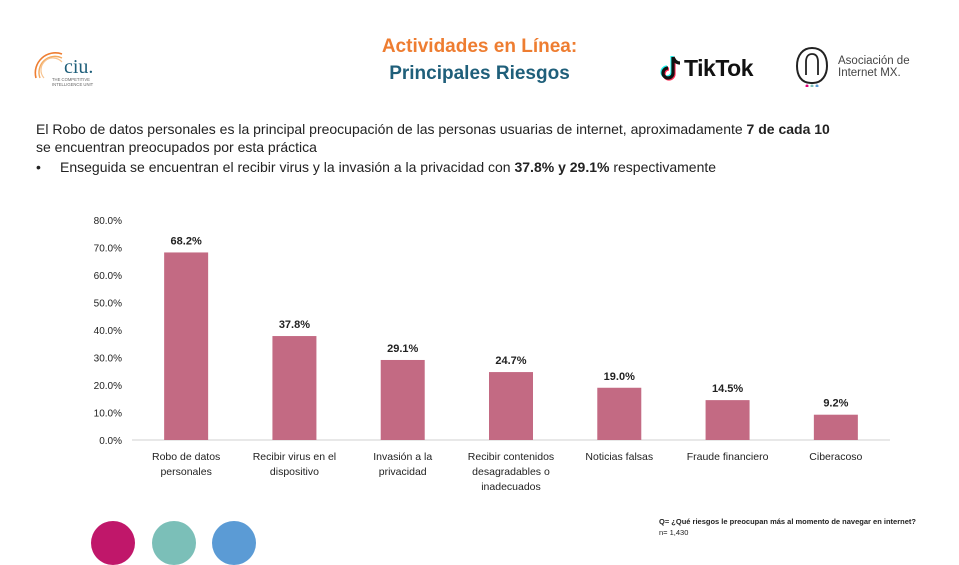 The image size is (959, 565). Describe the element at coordinates (113, 543) in the screenshot. I see `decor-circle-magenta` at that location.